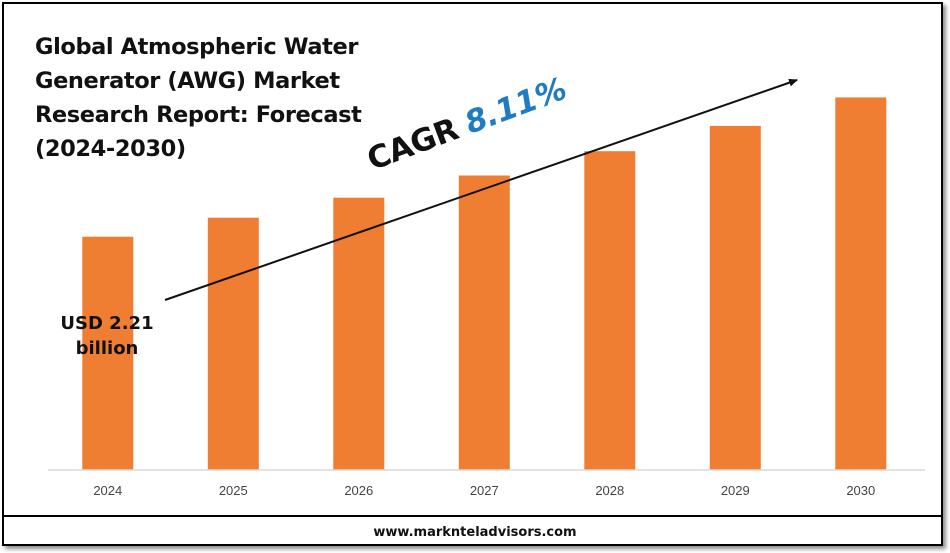 The width and height of the screenshot is (950, 553). I want to click on bar-2028, so click(610, 310).